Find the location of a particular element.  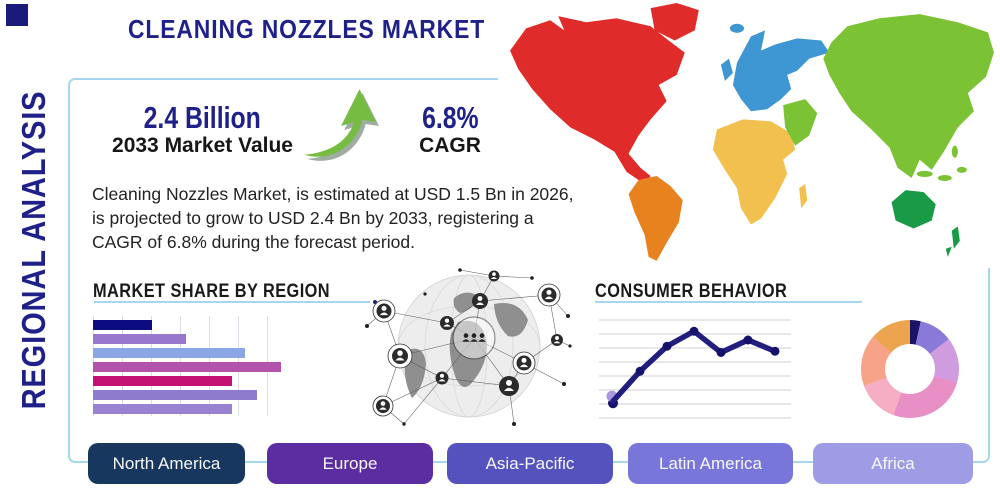

market-value-number: 2.4 Billion is located at coordinates (202, 117).